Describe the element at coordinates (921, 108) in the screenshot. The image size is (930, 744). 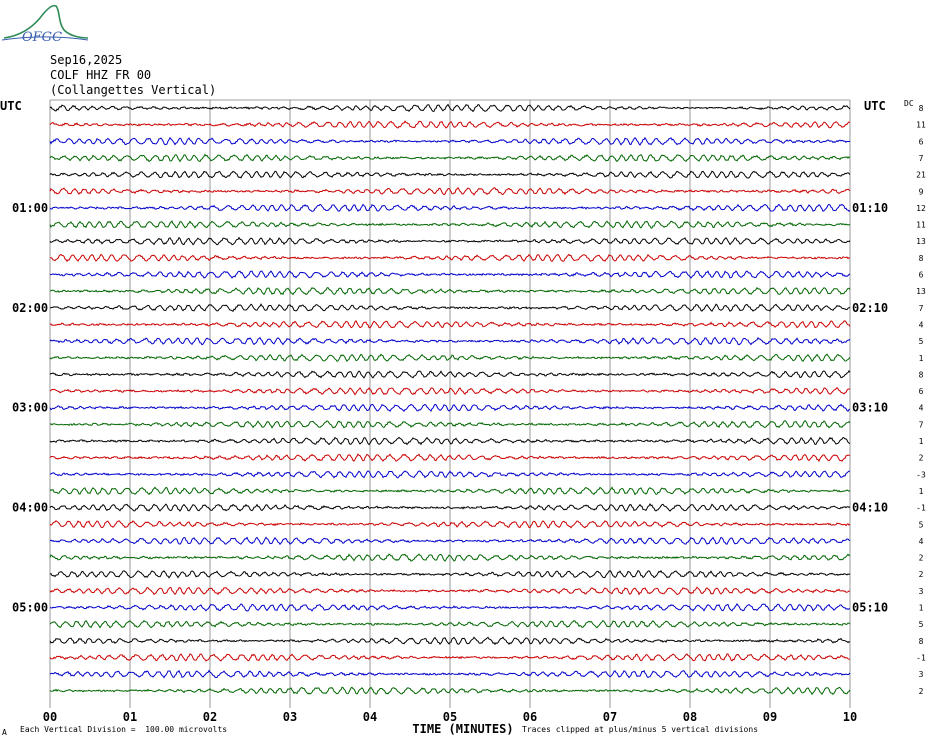
I see `dc-offset-1: 8` at that location.